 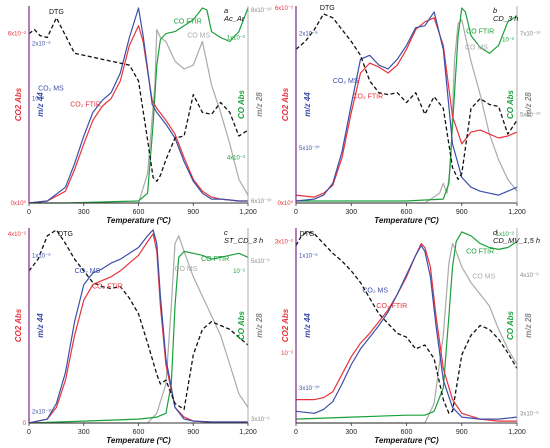 What do you see at coordinates (42, 411) in the screenshot?
I see `left-inner-tick-label: 2x10⁻¹⁰` at bounding box center [42, 411].